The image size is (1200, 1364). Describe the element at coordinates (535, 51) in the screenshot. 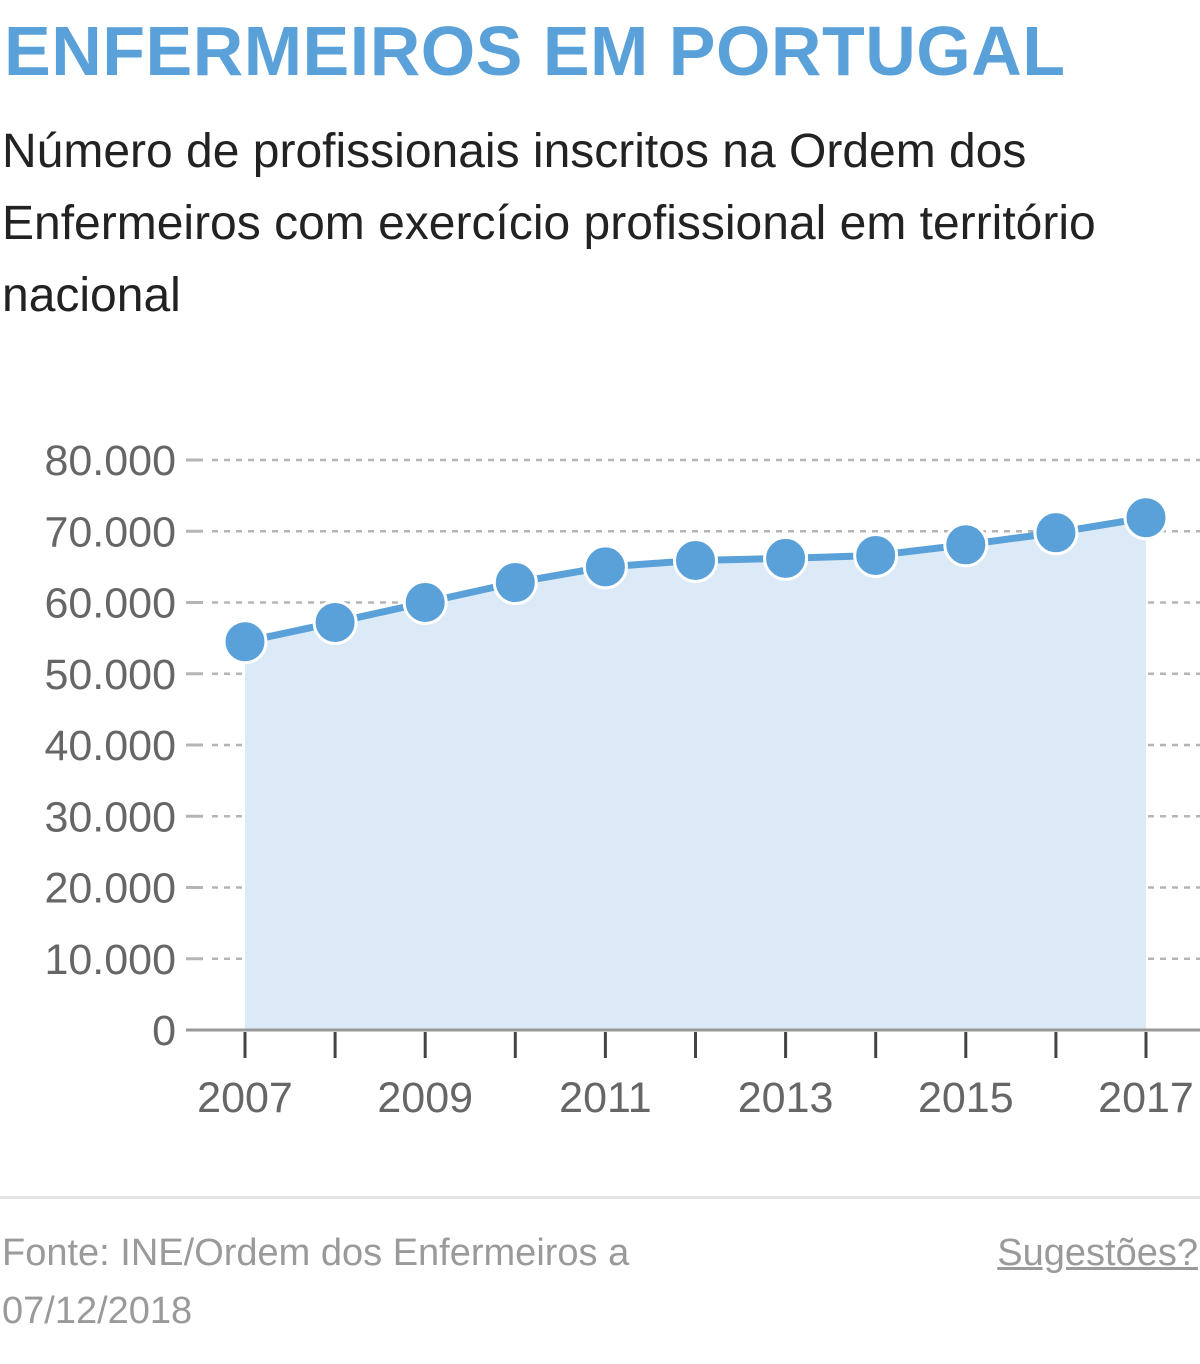

I see `chart-title: ENFERMEIROS EM PORTUGAL` at that location.